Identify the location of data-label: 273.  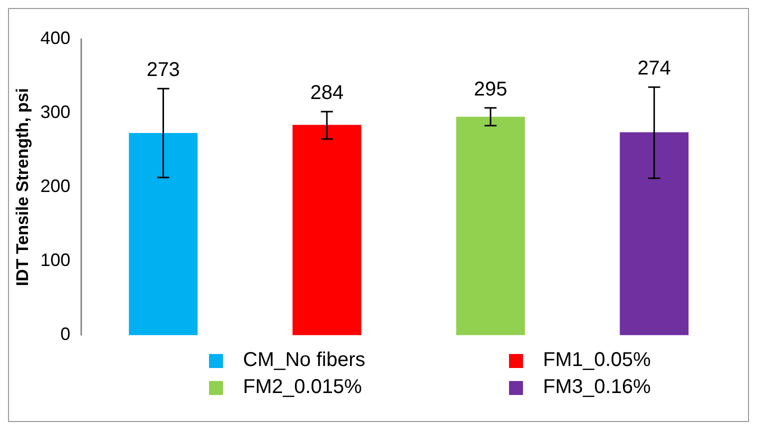
(163, 70).